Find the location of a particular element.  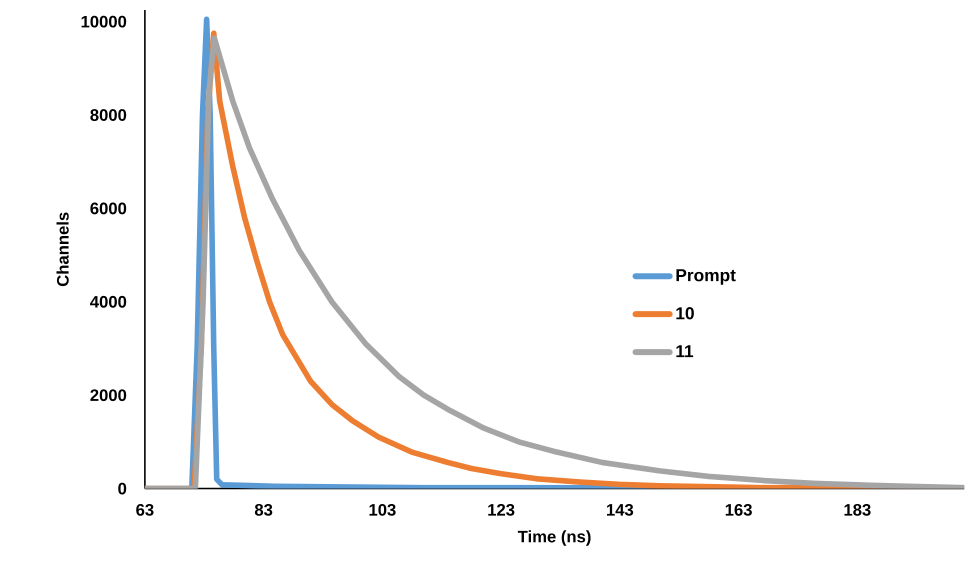

x-tick-label: 63 is located at coordinates (145, 510).